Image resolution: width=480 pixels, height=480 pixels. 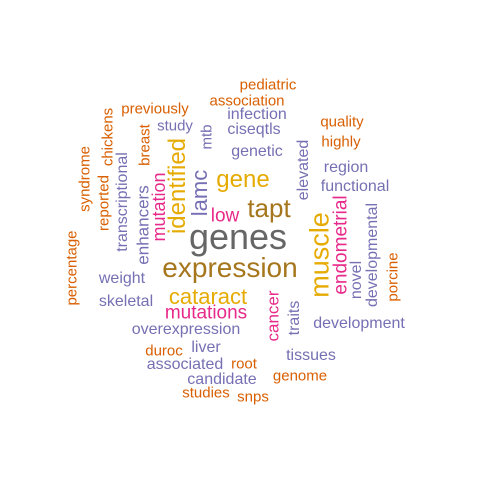 I want to click on word-duroc: duroc, so click(x=164, y=351).